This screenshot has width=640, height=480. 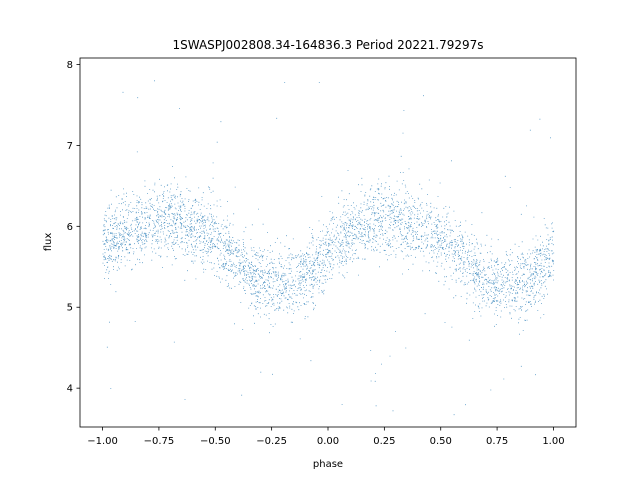 What do you see at coordinates (70, 308) in the screenshot?
I see `y-tick-label: 5` at bounding box center [70, 308].